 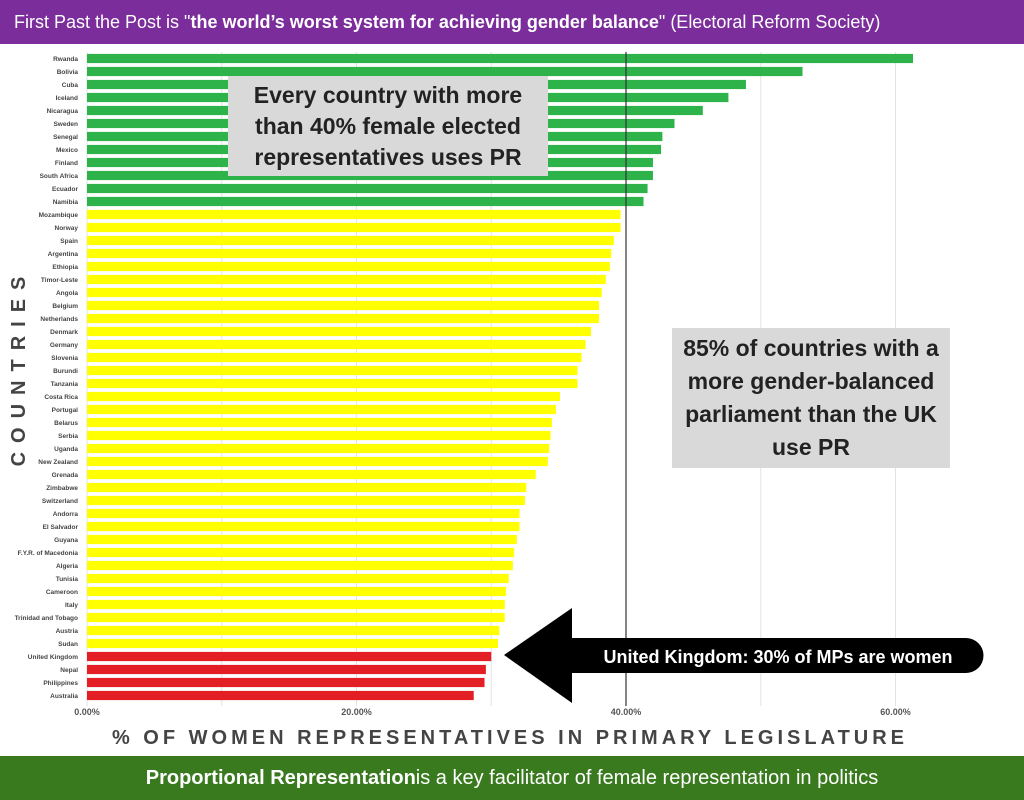 I want to click on bar-sudan, so click(x=292, y=643).